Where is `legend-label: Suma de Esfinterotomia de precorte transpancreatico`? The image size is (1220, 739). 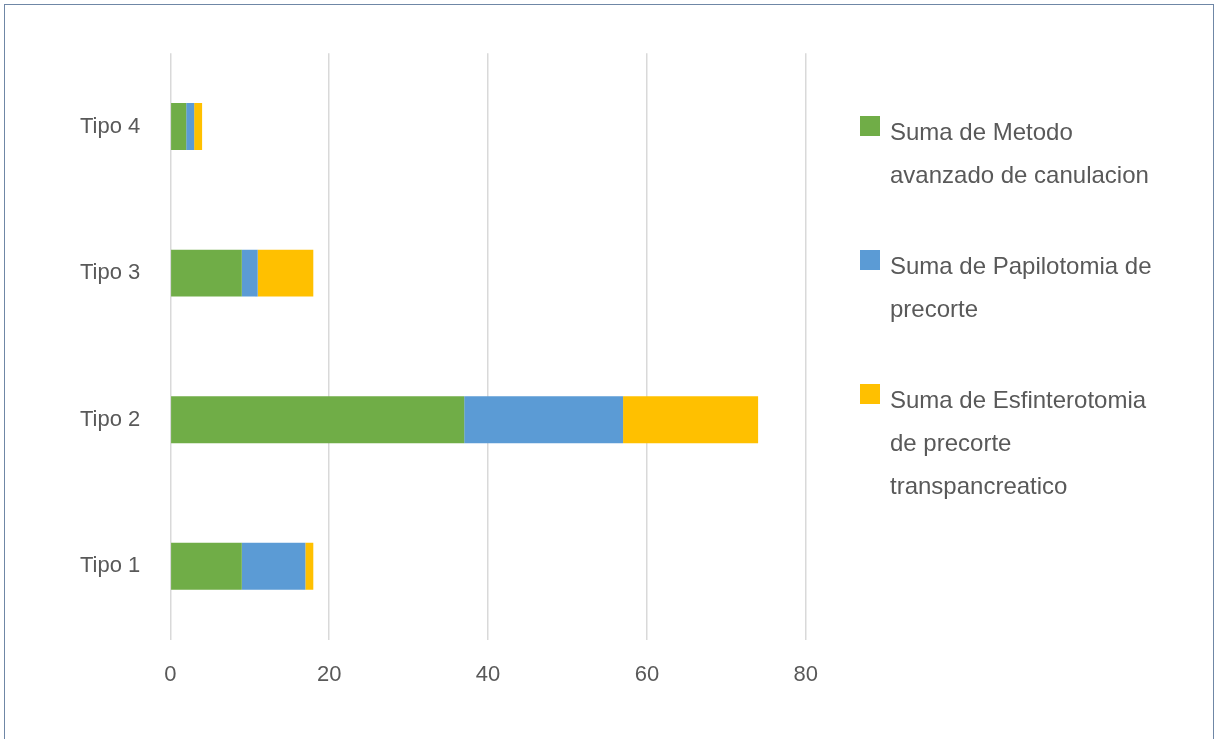
legend-label: Suma de Esfinterotomia de precorte transpancreatico is located at coordinates (1019, 443).